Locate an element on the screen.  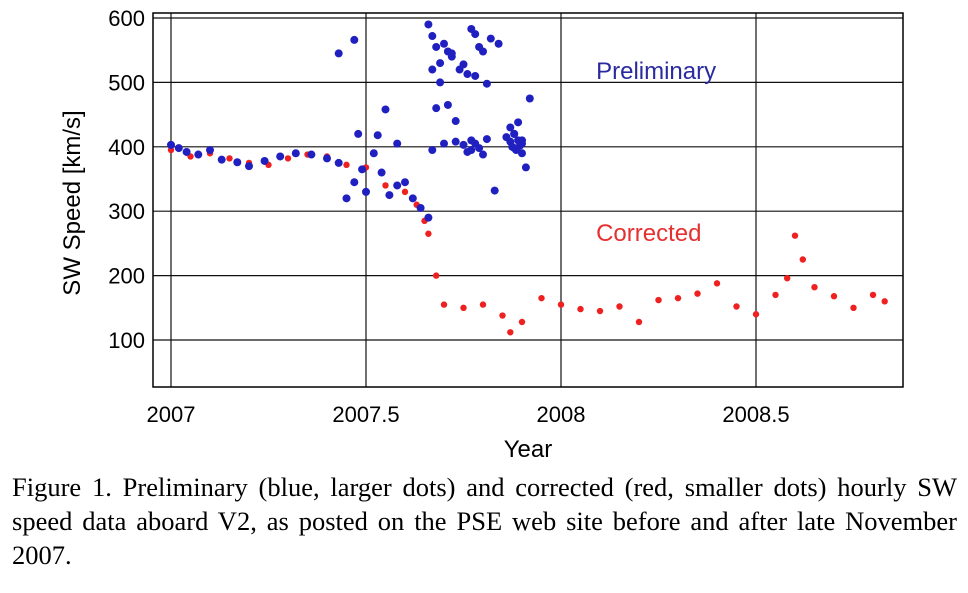
y-tick-label: 500 is located at coordinates (126, 82).